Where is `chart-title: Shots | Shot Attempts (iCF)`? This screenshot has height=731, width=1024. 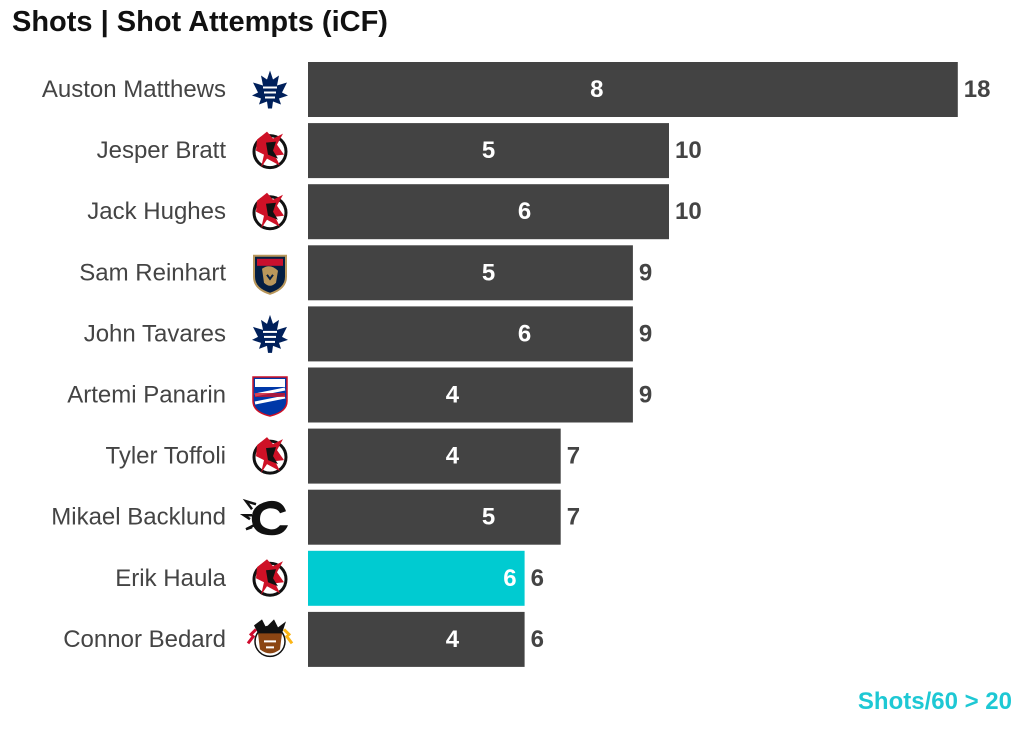 chart-title: Shots | Shot Attempts (iCF) is located at coordinates (200, 22).